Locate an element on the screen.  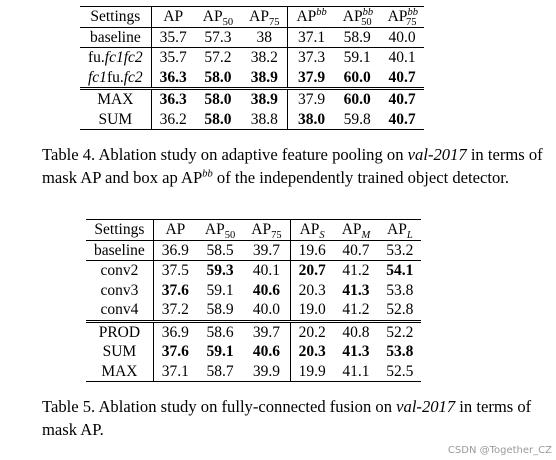
table-row: baseline 36.9 58.5 39.7 19.6 40.7 53.2 is located at coordinates (254, 250).